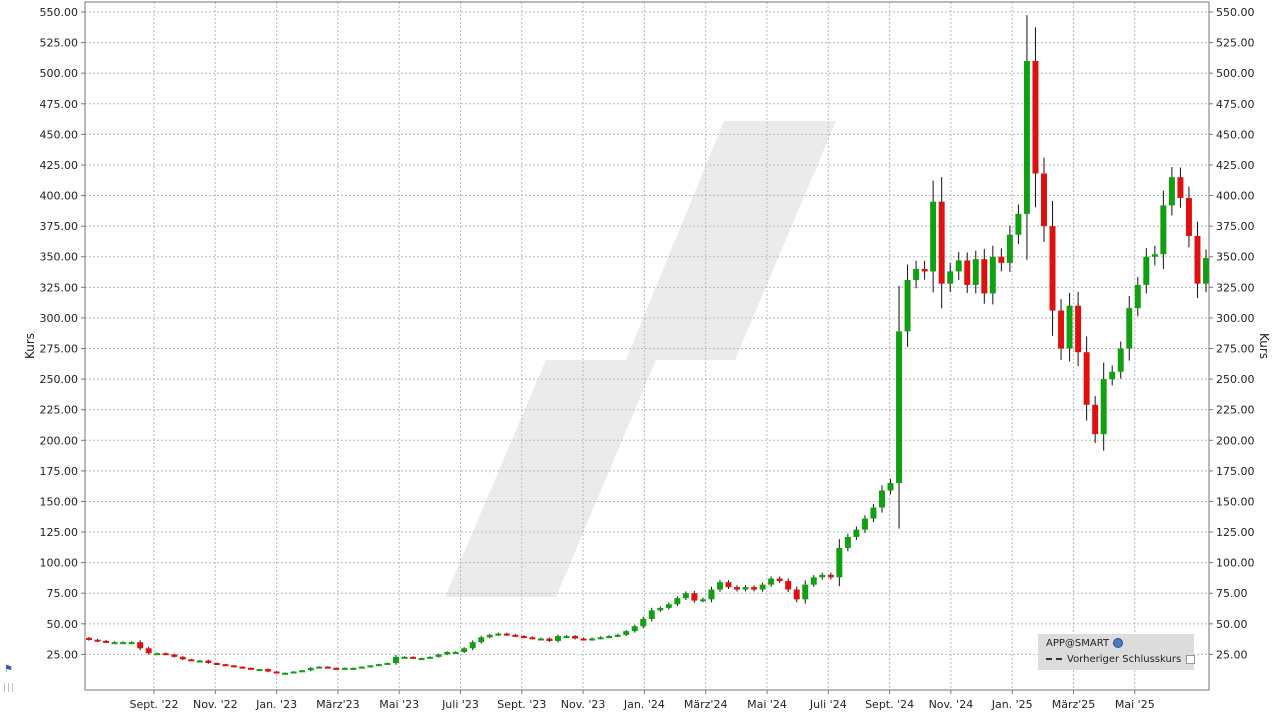  Describe the element at coordinates (521, 704) in the screenshot. I see `x-tick-label: Sept. '23` at that location.